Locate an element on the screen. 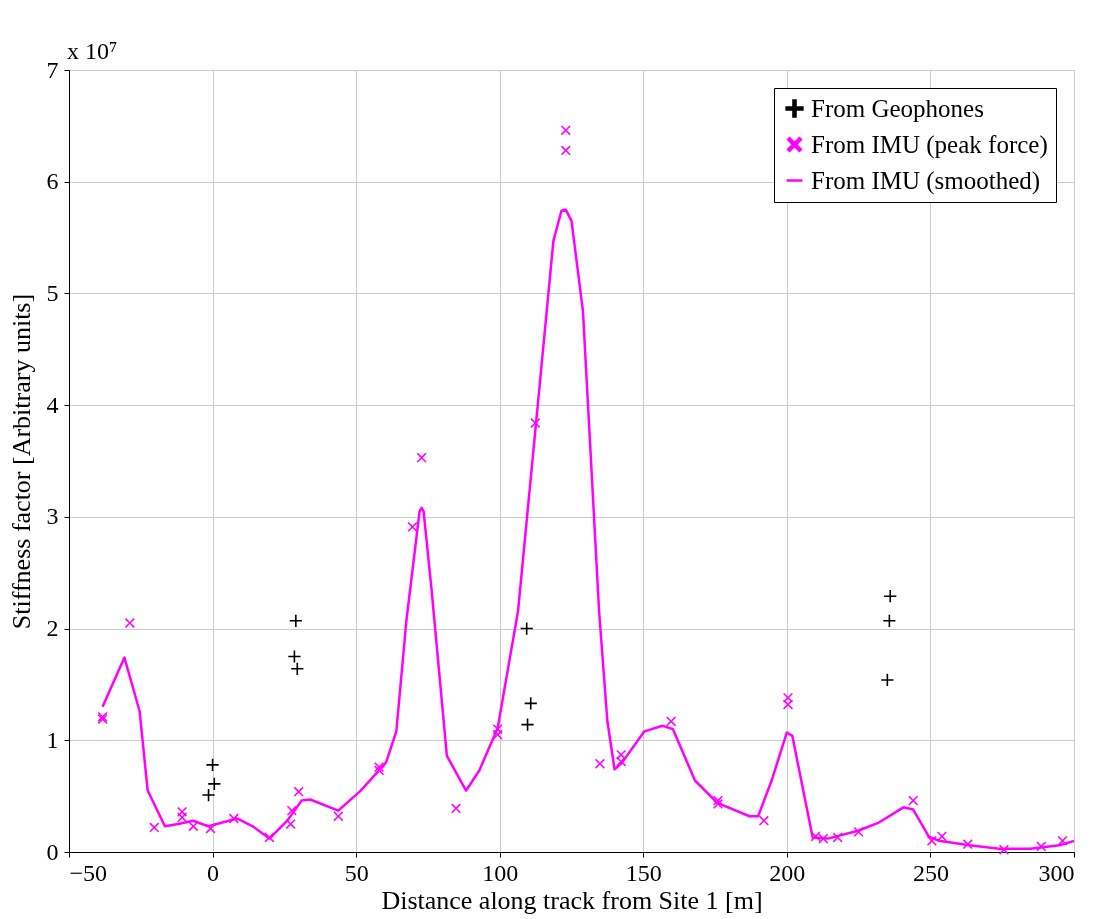 The width and height of the screenshot is (1099, 919). legend-label: From IMU (smoothed) is located at coordinates (926, 180).